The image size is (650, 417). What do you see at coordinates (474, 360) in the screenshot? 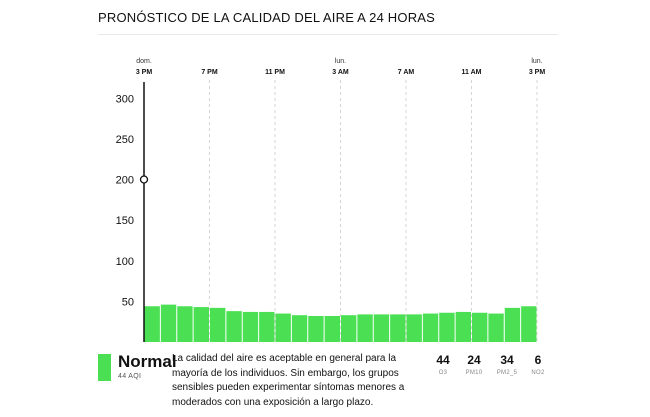
I see `pollutant-value: 24` at bounding box center [474, 360].